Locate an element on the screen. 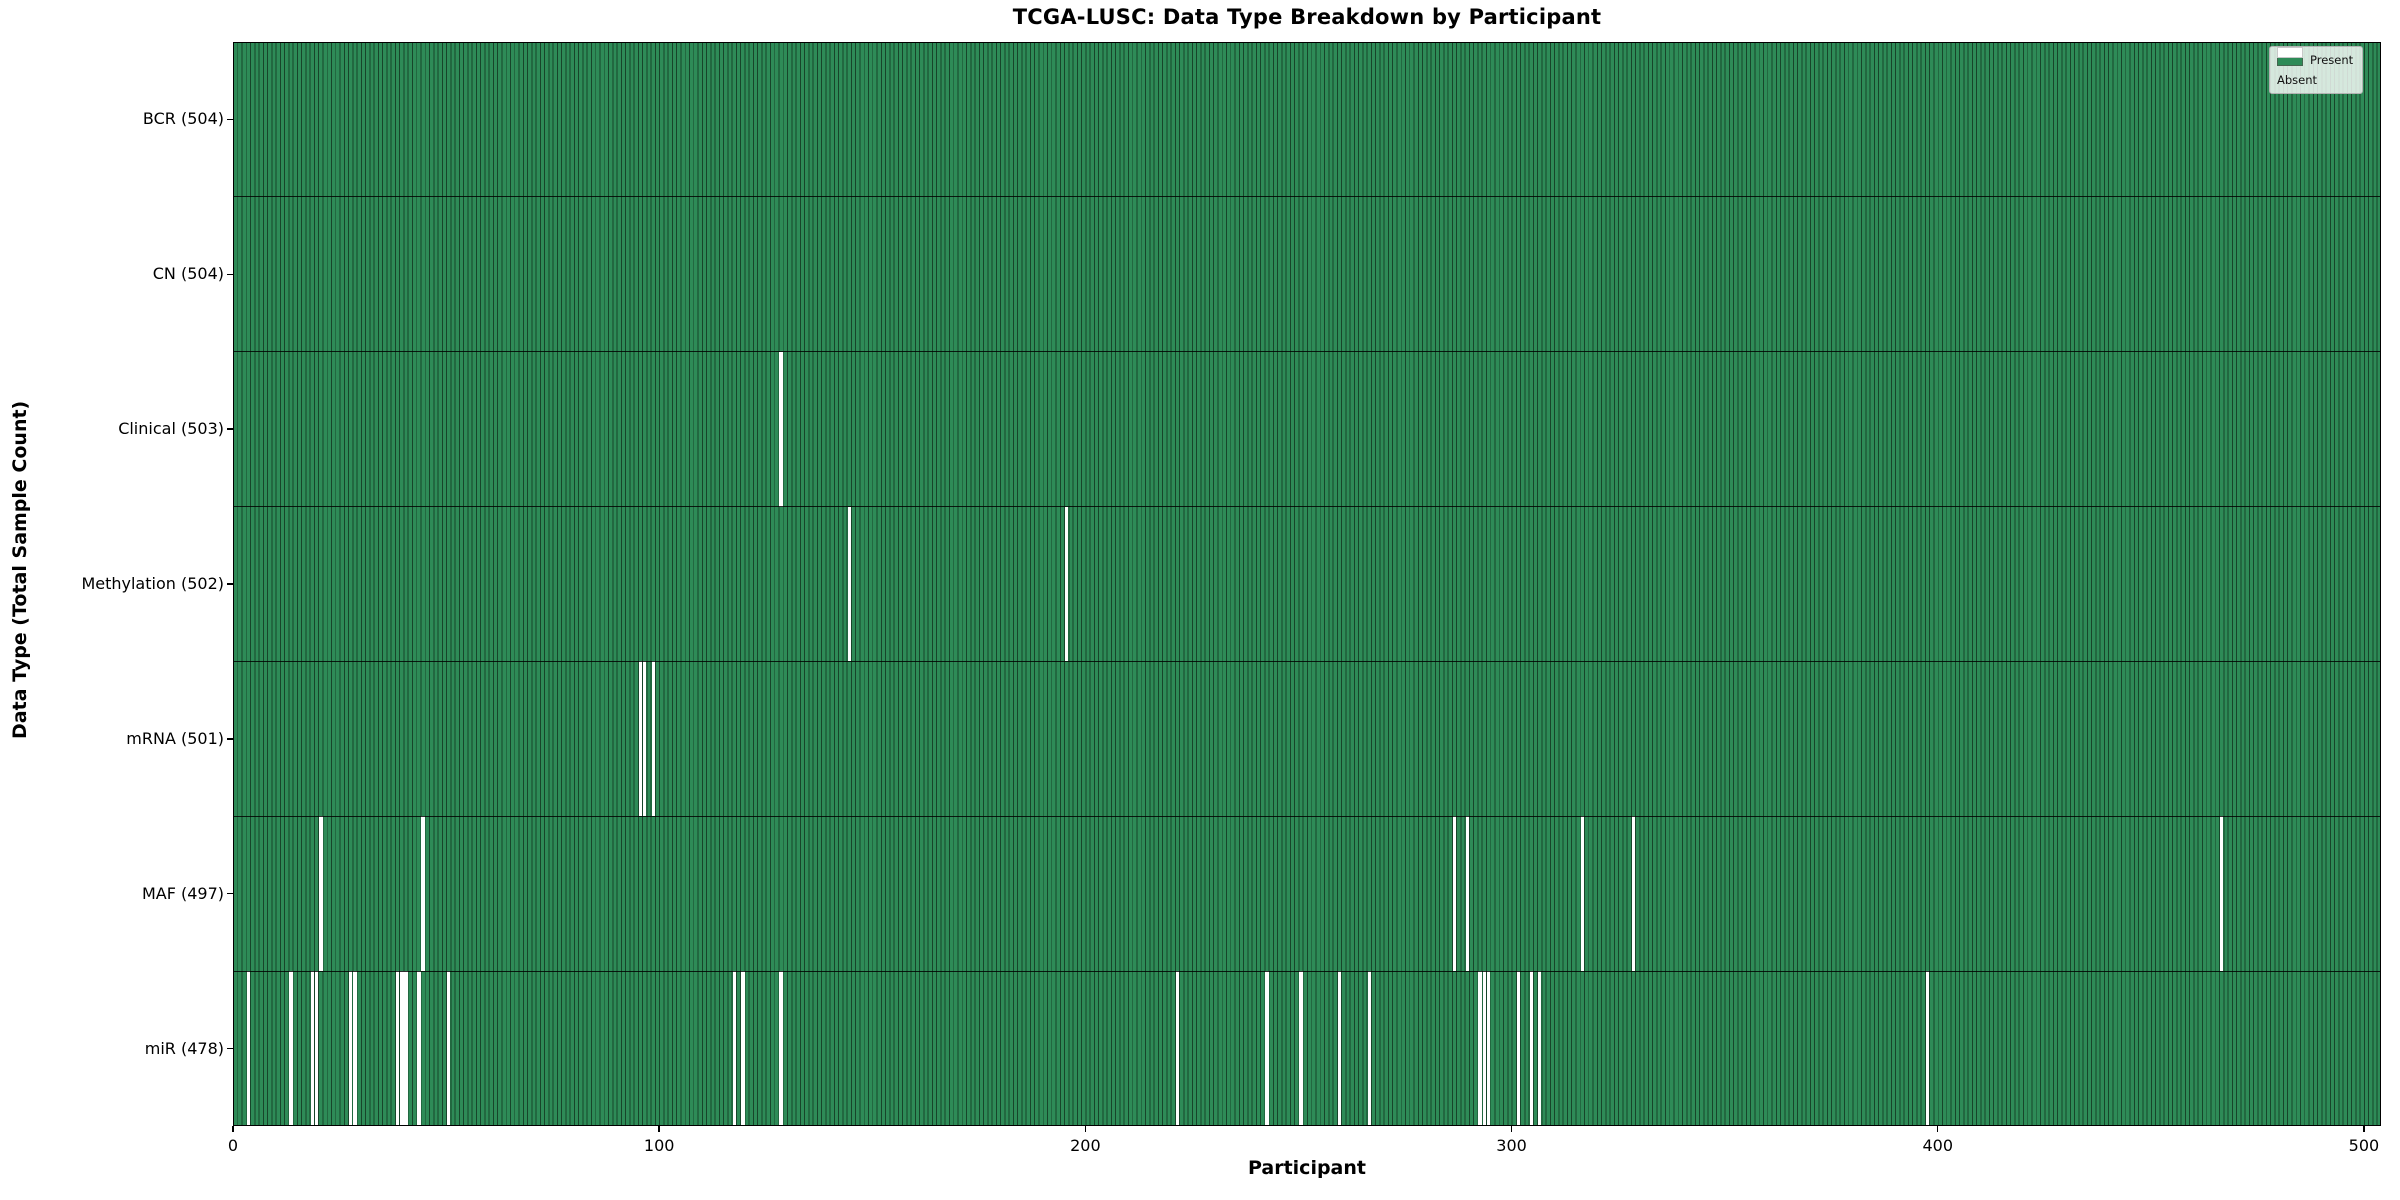 The width and height of the screenshot is (2400, 1200). row-clinical is located at coordinates (1307, 429).